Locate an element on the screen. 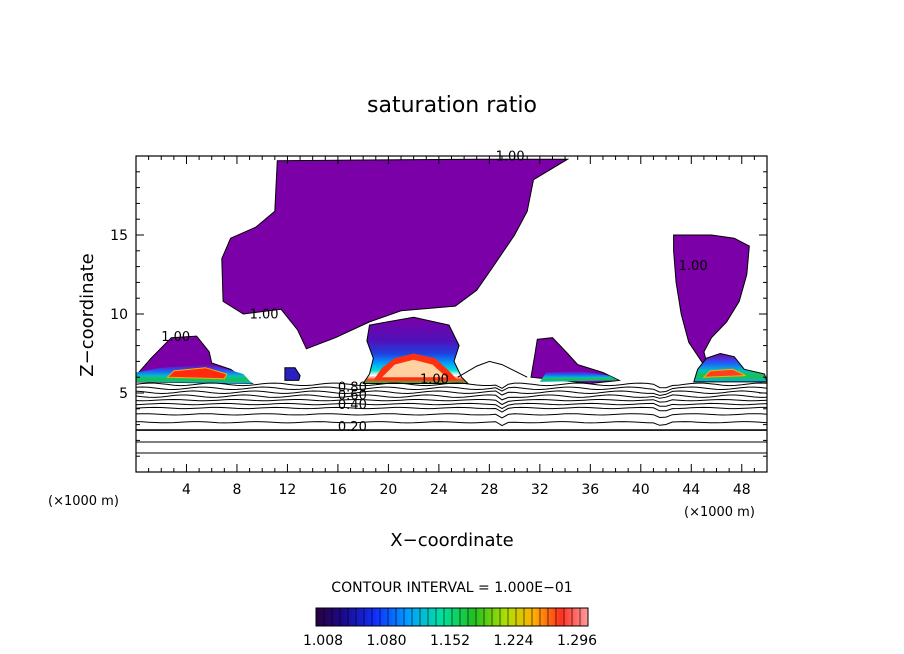 The height and width of the screenshot is (654, 904). y-axis-label: Z−coordinate is located at coordinates (87, 314).